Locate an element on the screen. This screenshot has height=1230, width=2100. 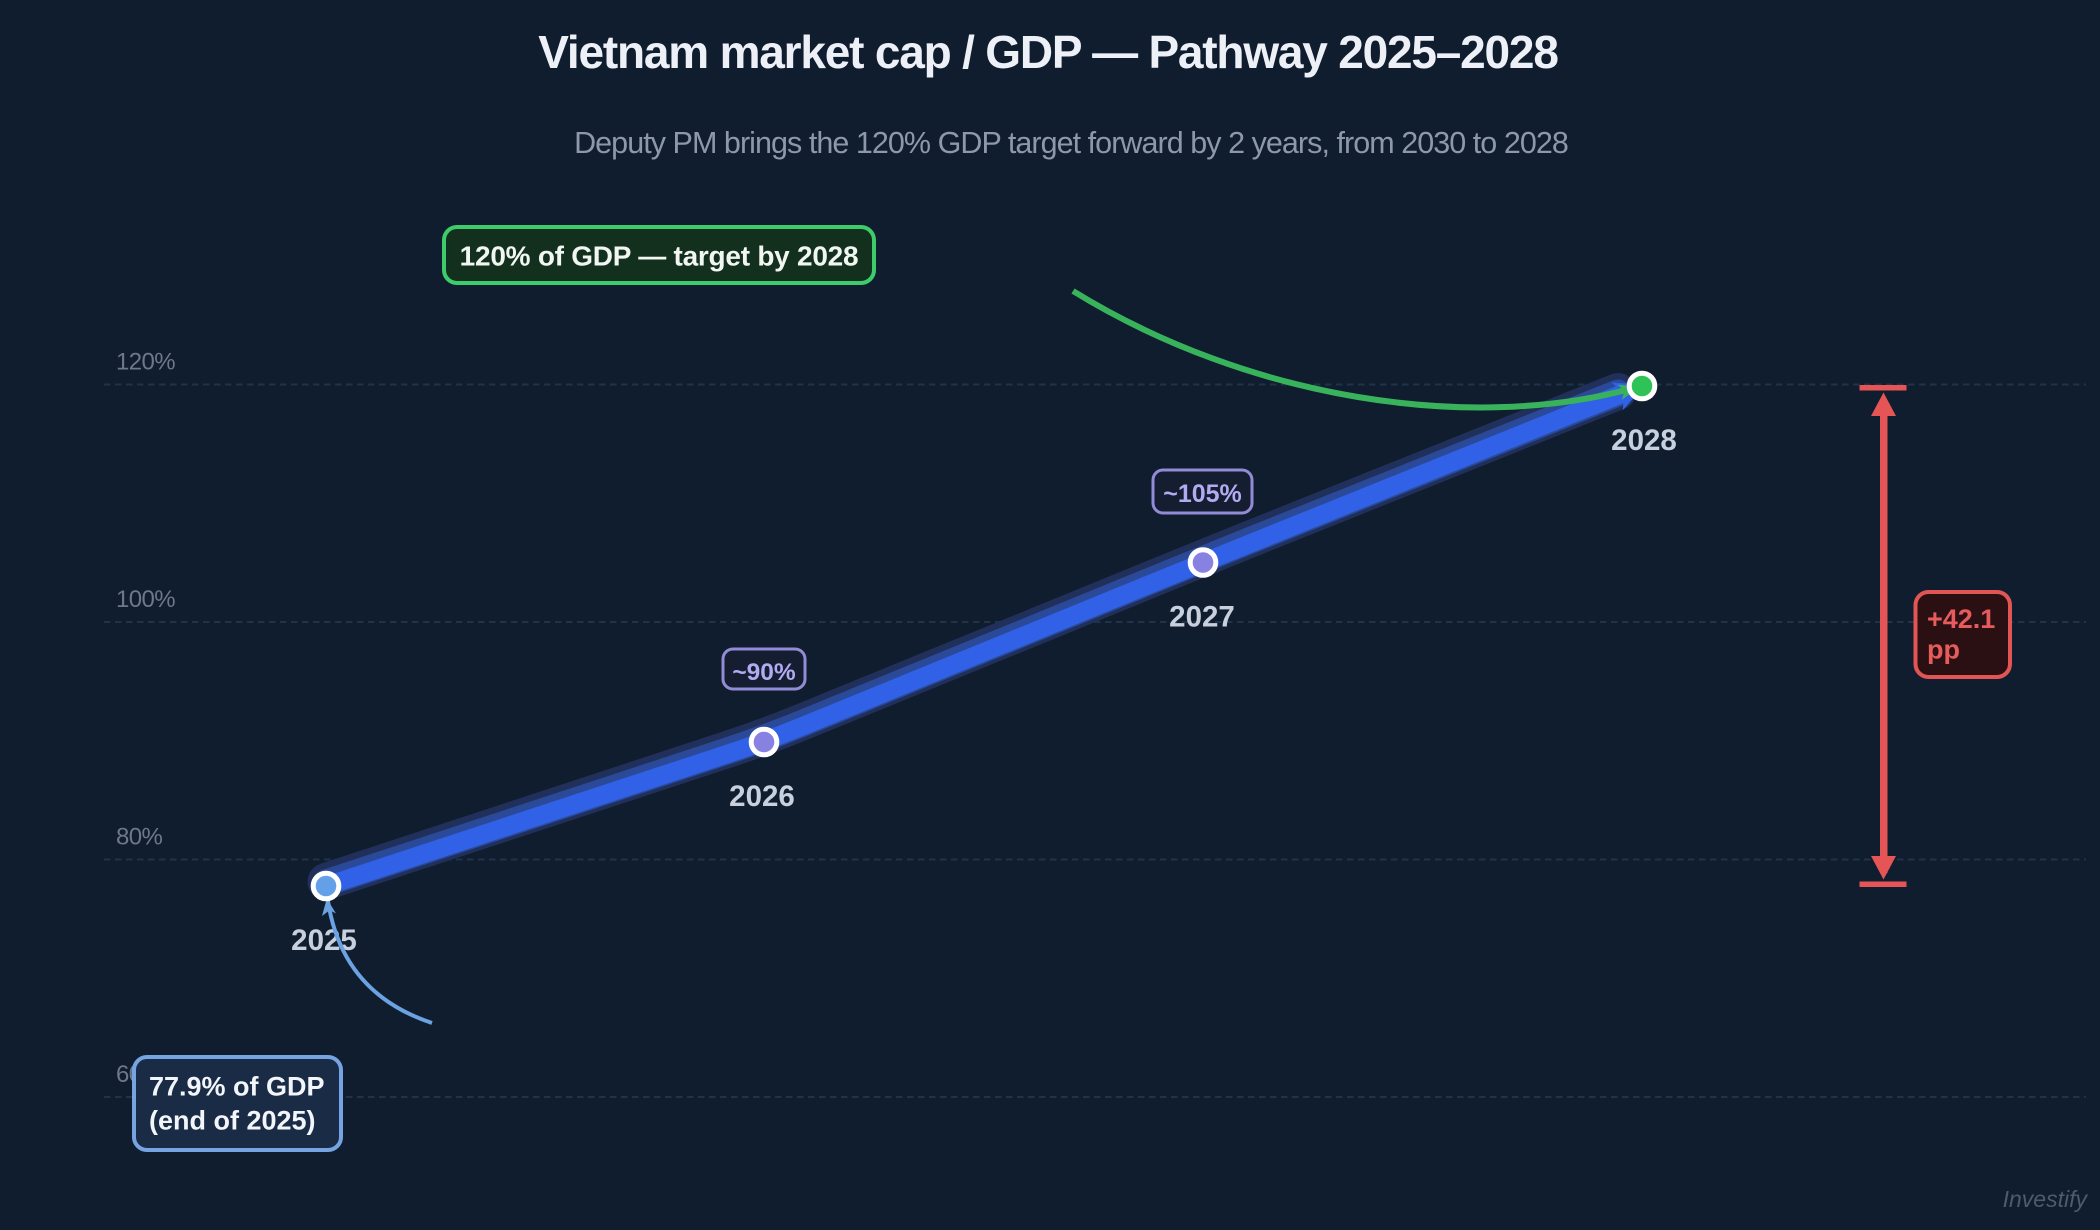
svg-text: pp is located at coordinates (1943, 650).